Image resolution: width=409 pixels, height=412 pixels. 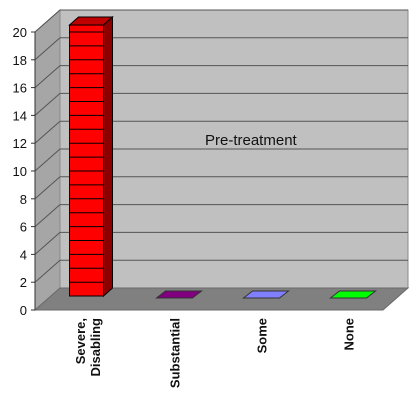 I want to click on y-axis, so click(x=33, y=171).